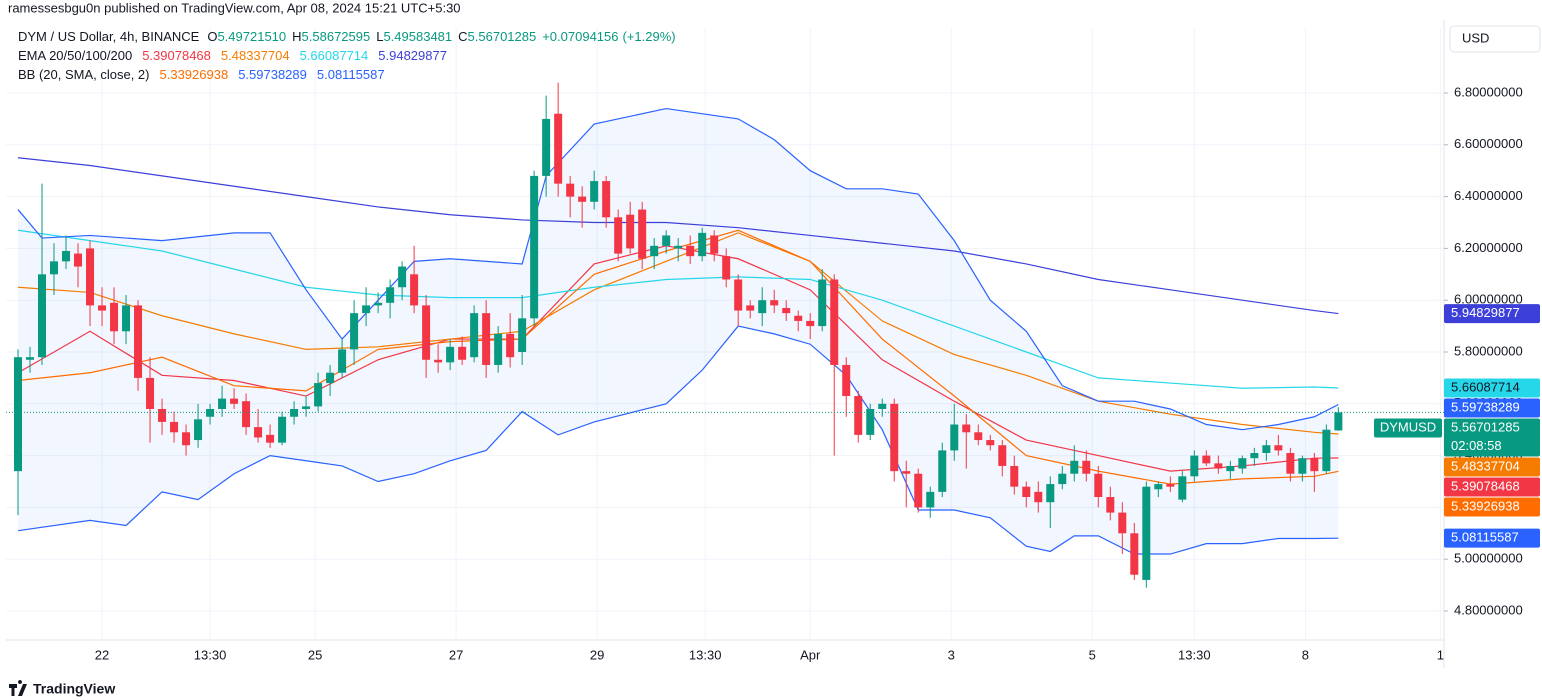 The height and width of the screenshot is (700, 1542). Describe the element at coordinates (705, 654) in the screenshot. I see `x-tick-label: 13:30` at that location.